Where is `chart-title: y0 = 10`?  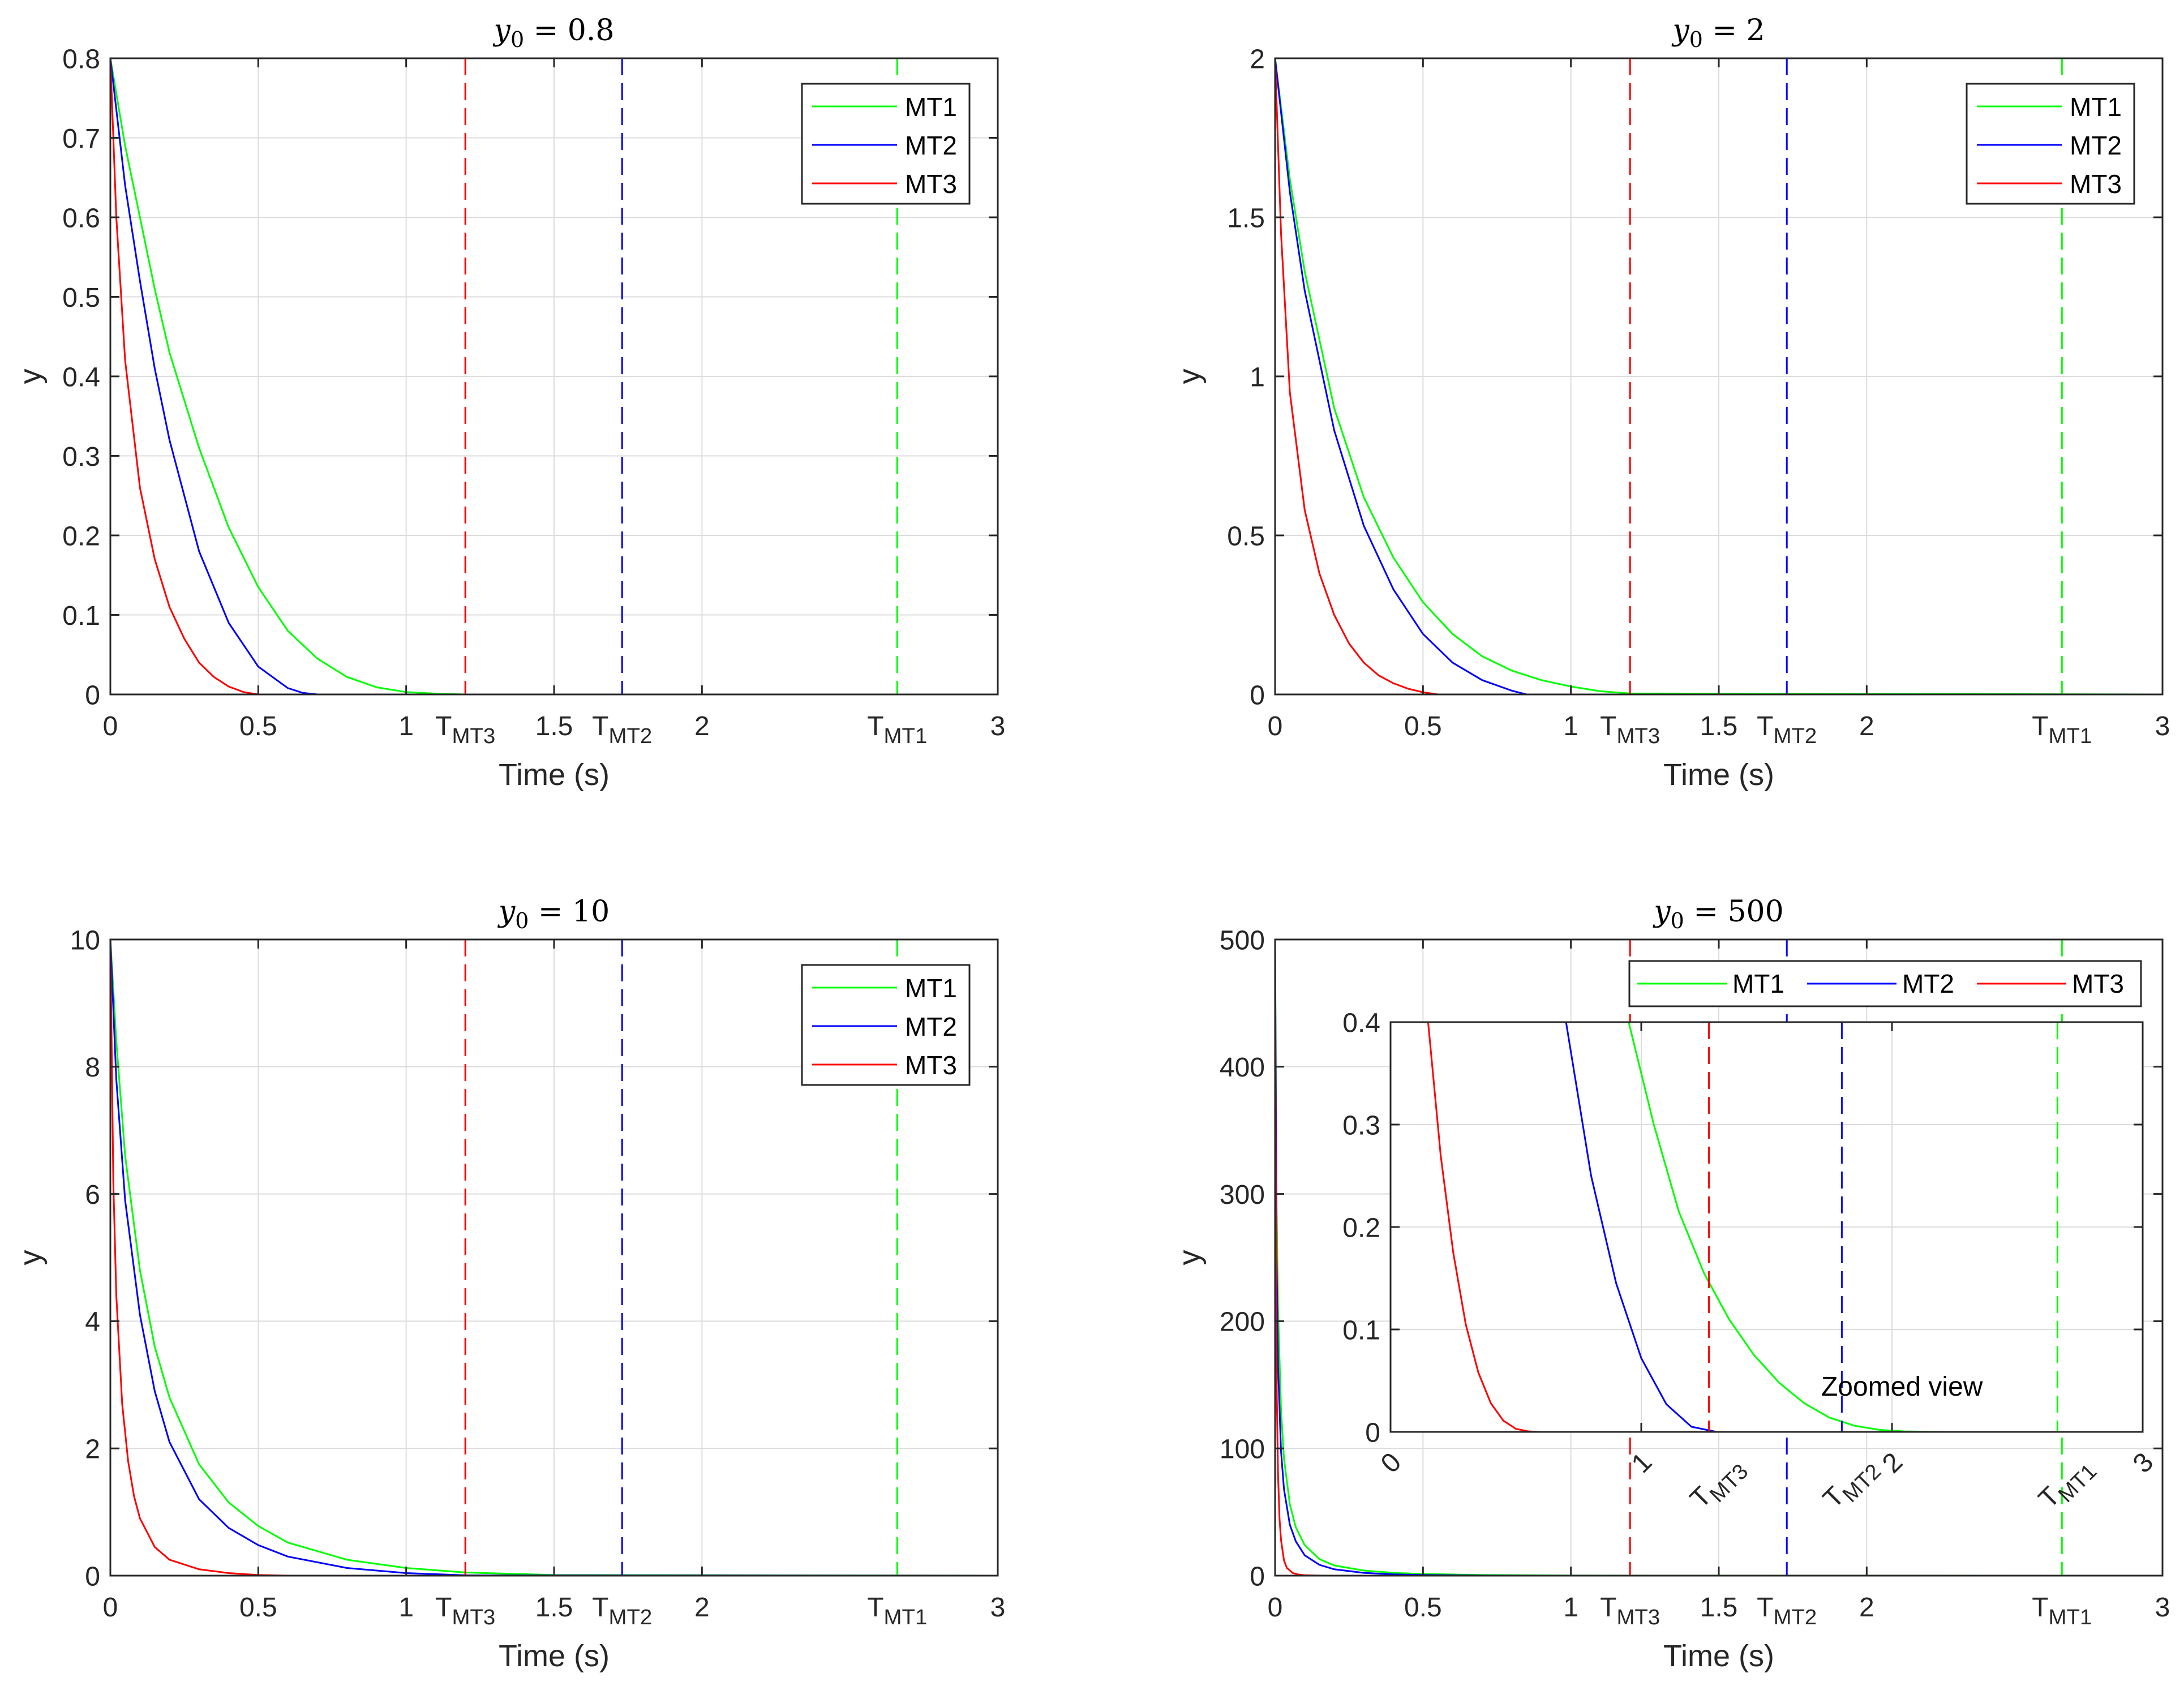 chart-title: y0 = 10 is located at coordinates (553, 914).